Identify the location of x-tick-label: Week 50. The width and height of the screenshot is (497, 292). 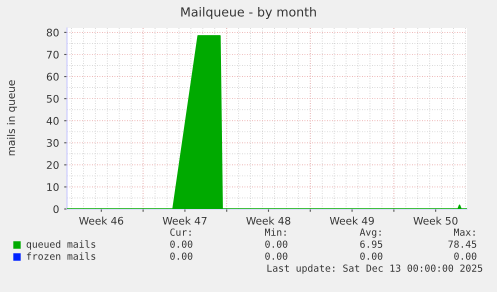
(435, 220).